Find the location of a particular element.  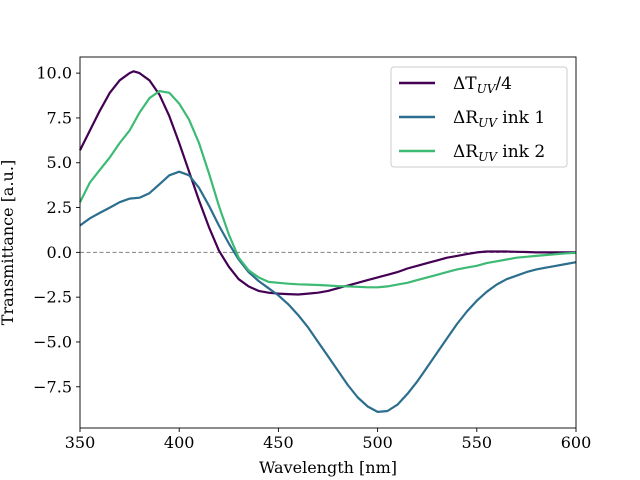

legend-label-2: ΔRUV ink 1 is located at coordinates (499, 119).